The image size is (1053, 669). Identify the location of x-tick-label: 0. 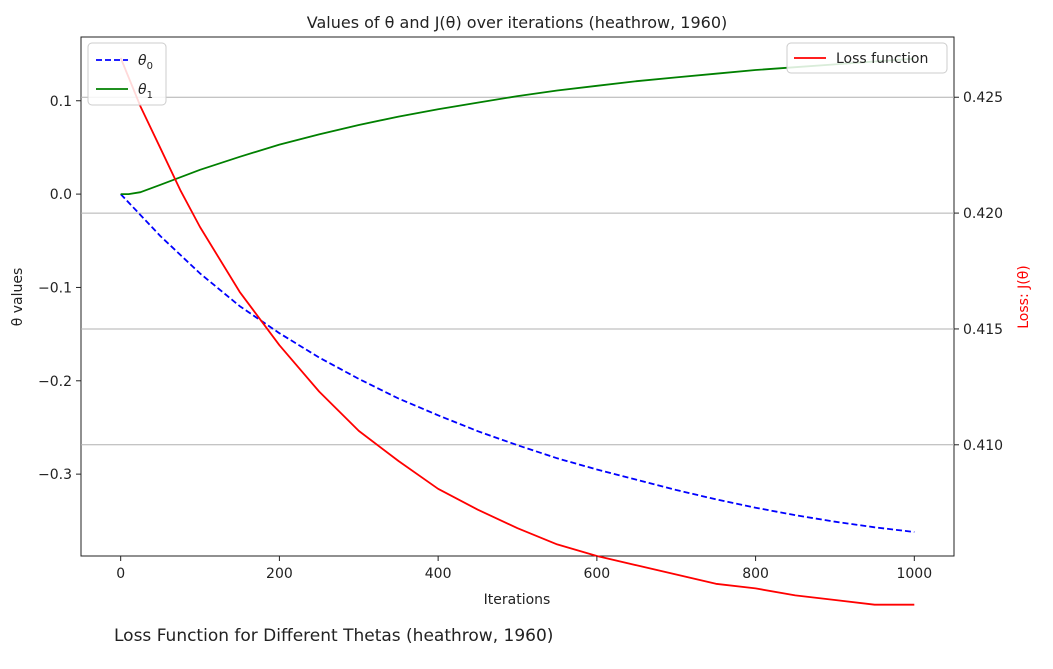
(120, 574).